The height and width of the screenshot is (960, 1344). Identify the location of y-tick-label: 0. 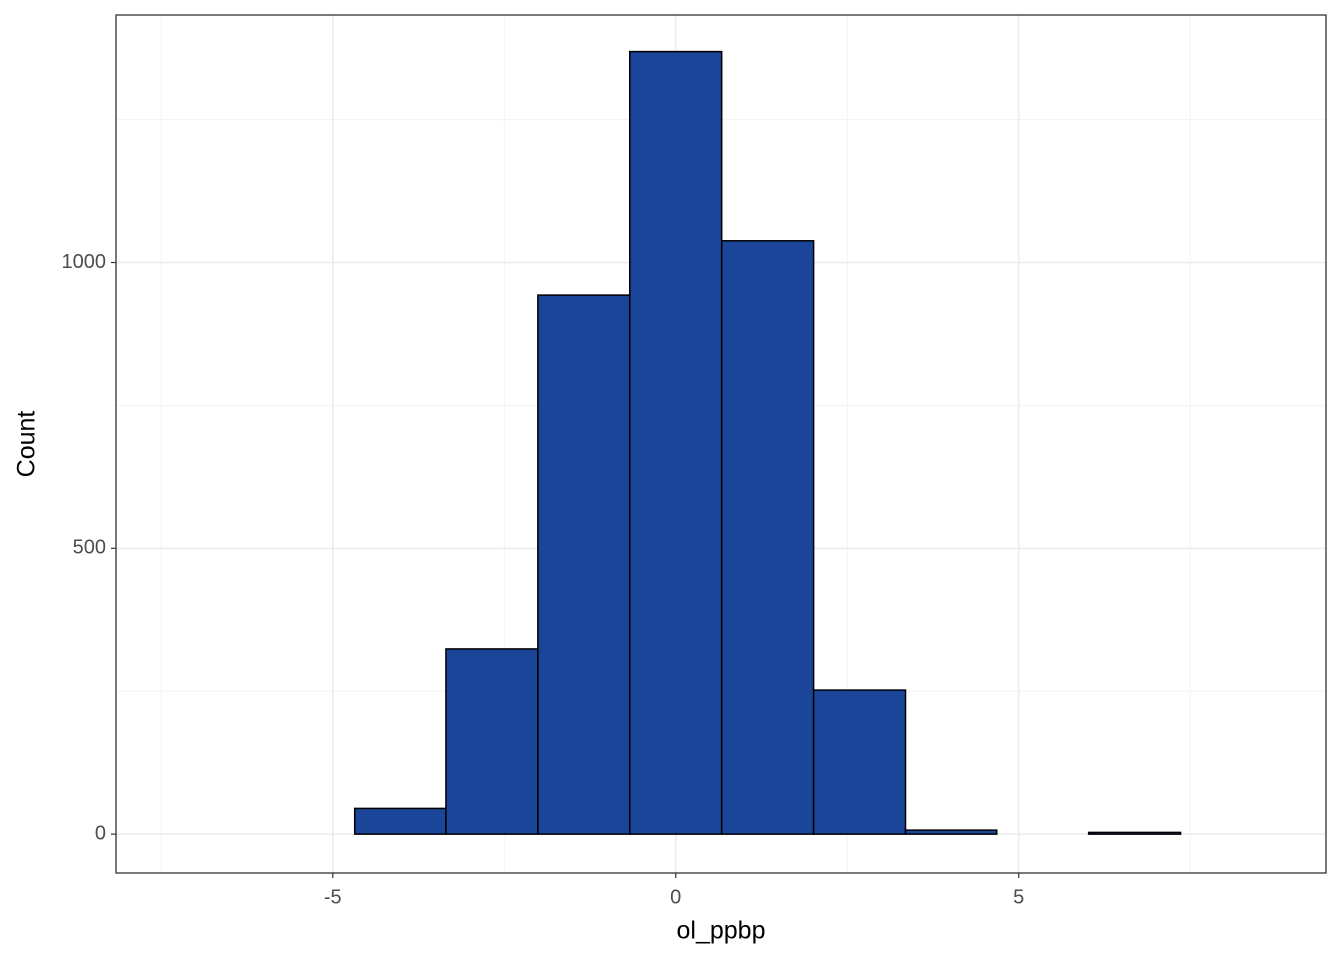
(100, 833).